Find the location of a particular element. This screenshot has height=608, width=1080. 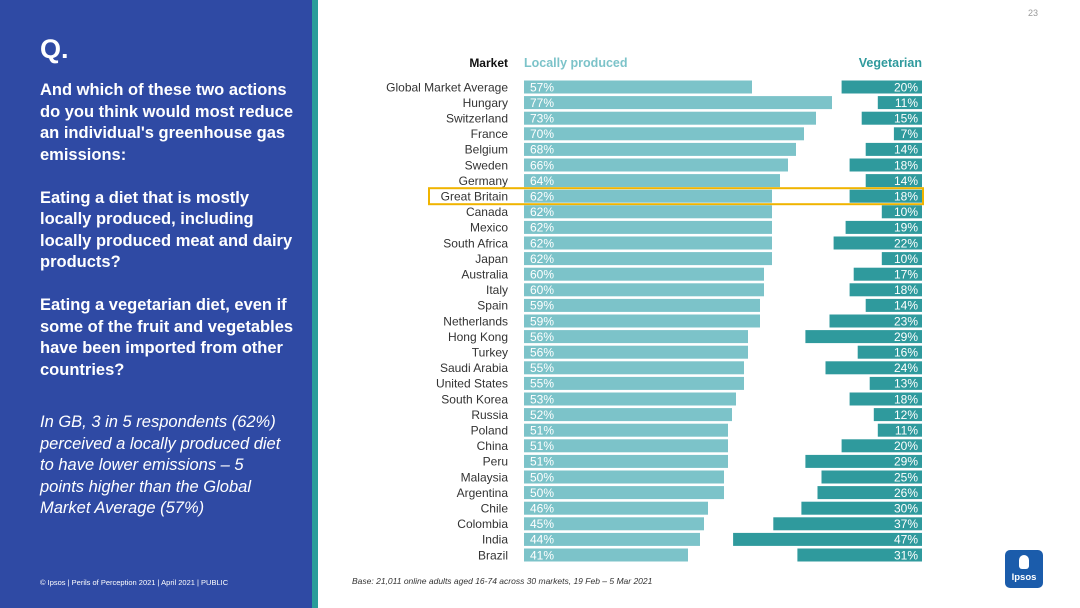

market-label: China is located at coordinates (493, 446).